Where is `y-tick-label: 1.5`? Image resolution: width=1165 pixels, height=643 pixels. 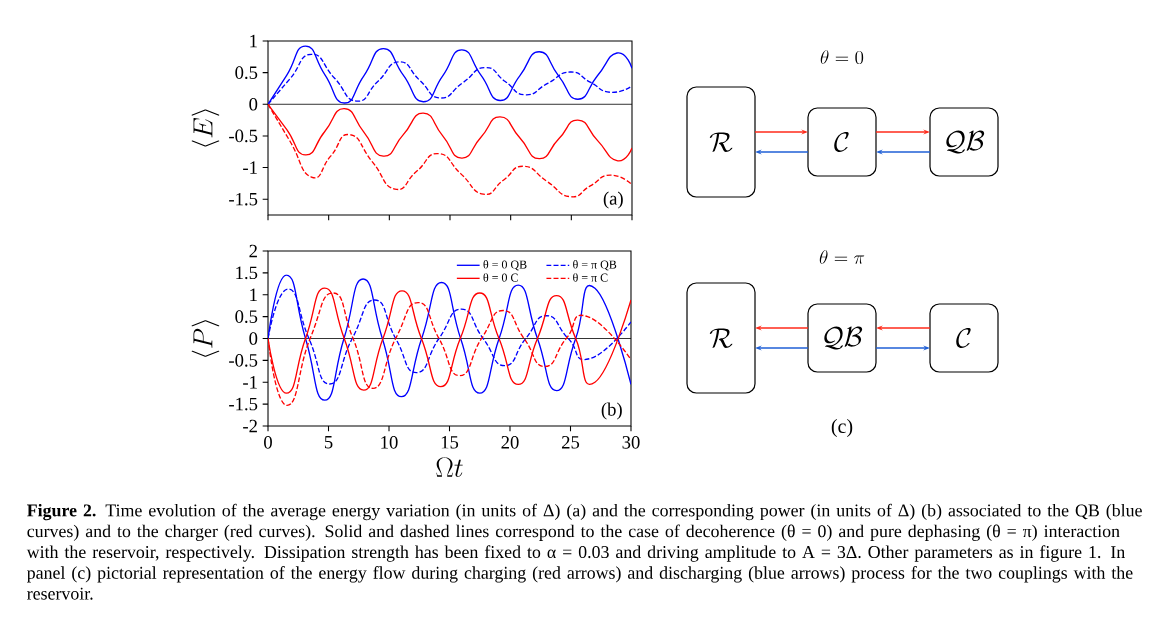
y-tick-label: 1.5 is located at coordinates (247, 273).